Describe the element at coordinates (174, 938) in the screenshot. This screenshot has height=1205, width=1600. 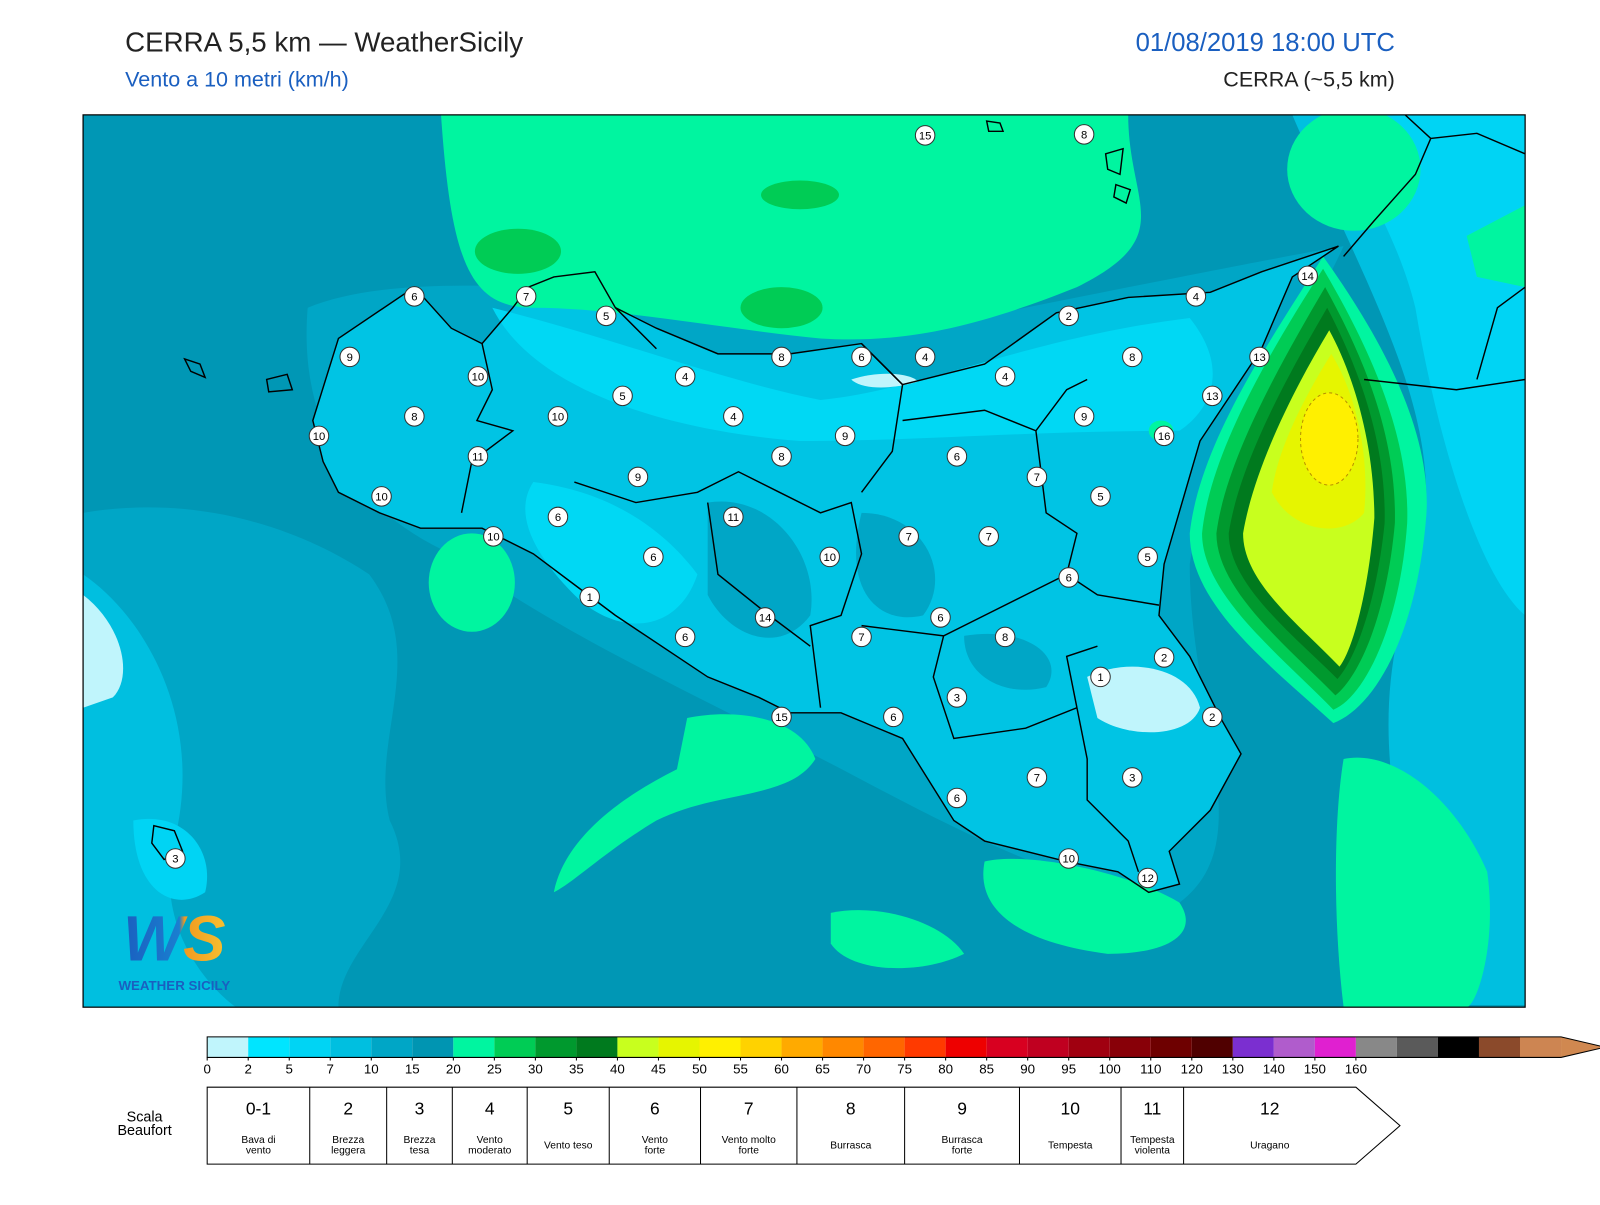
I see `logo-mark: WS` at that location.